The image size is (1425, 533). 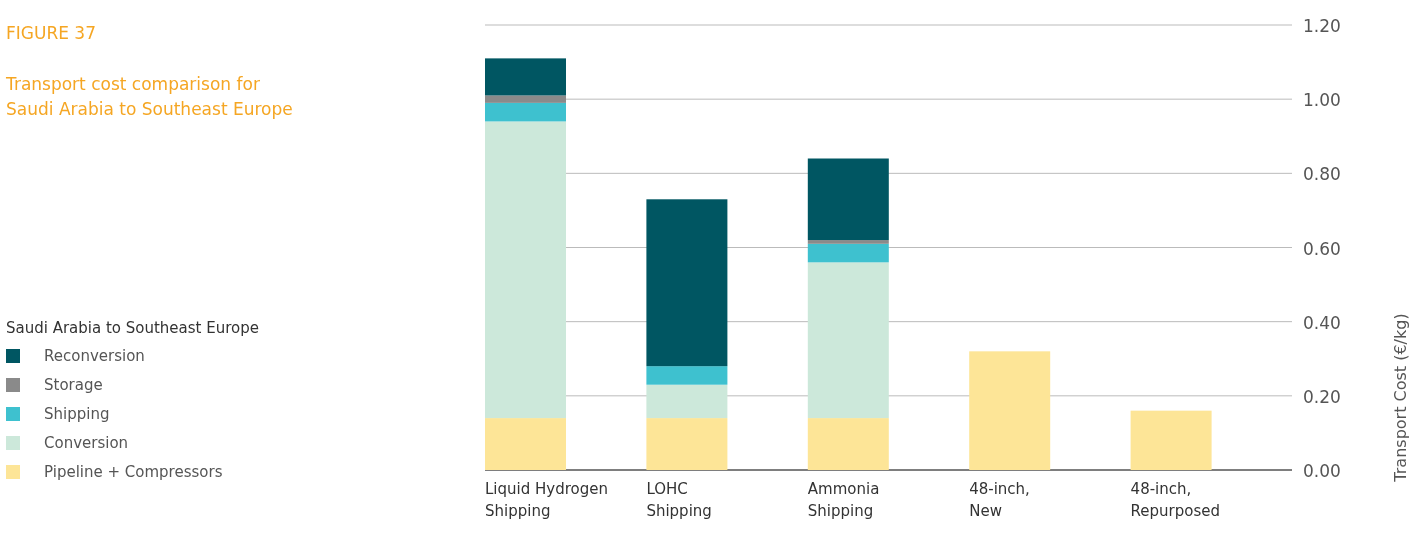 What do you see at coordinates (86, 443) in the screenshot?
I see `legend-label: Conversion` at bounding box center [86, 443].